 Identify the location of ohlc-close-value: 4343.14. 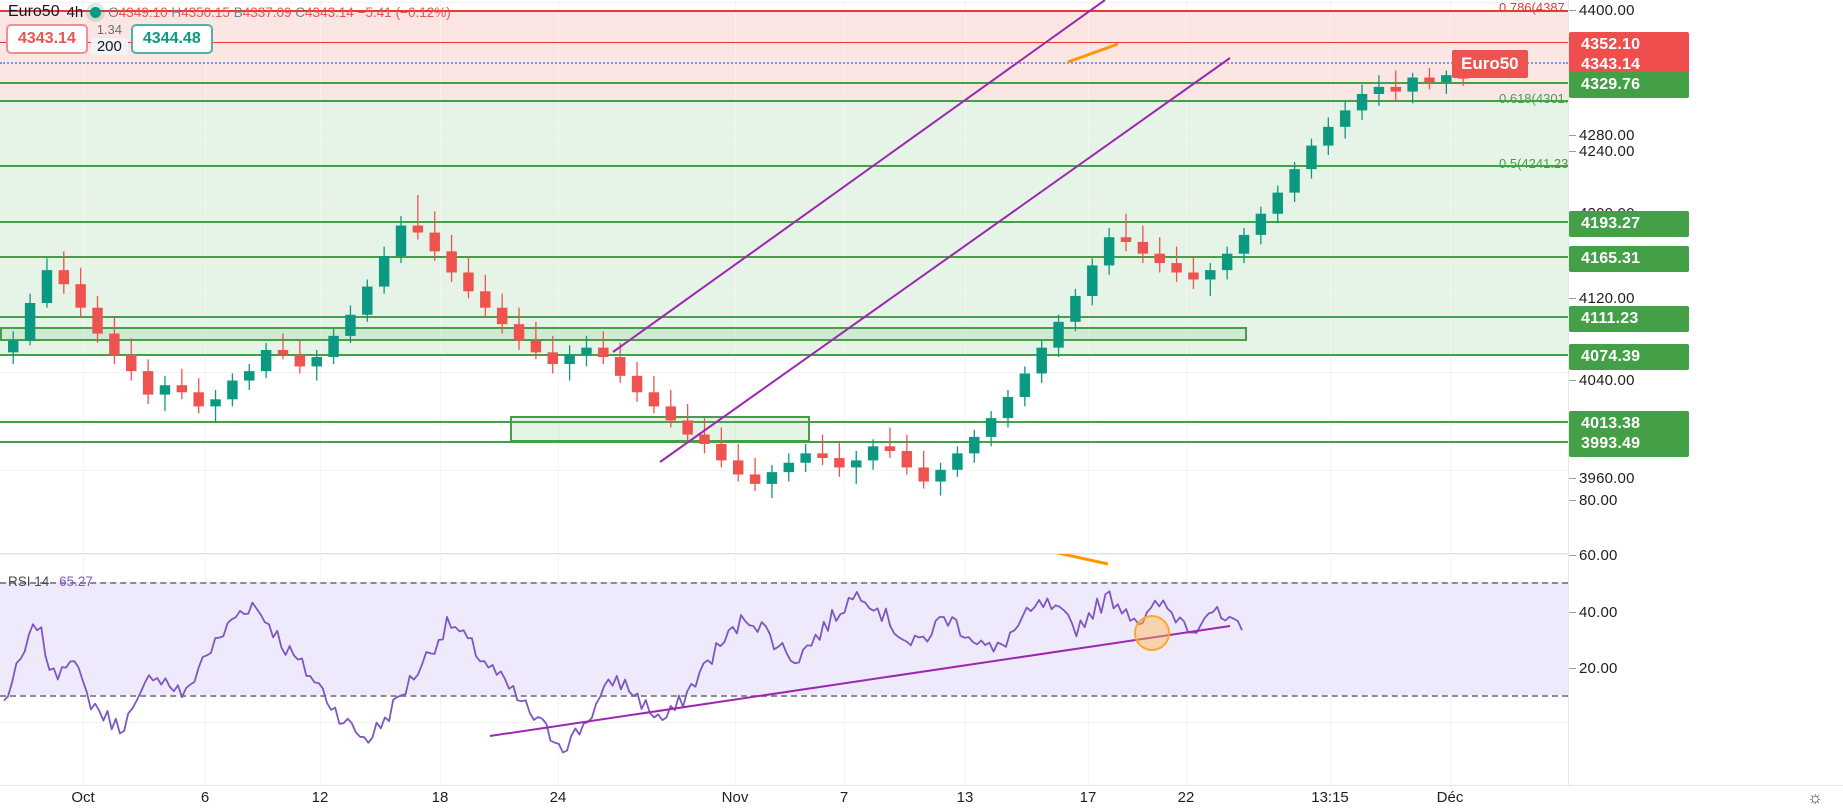
(329, 12).